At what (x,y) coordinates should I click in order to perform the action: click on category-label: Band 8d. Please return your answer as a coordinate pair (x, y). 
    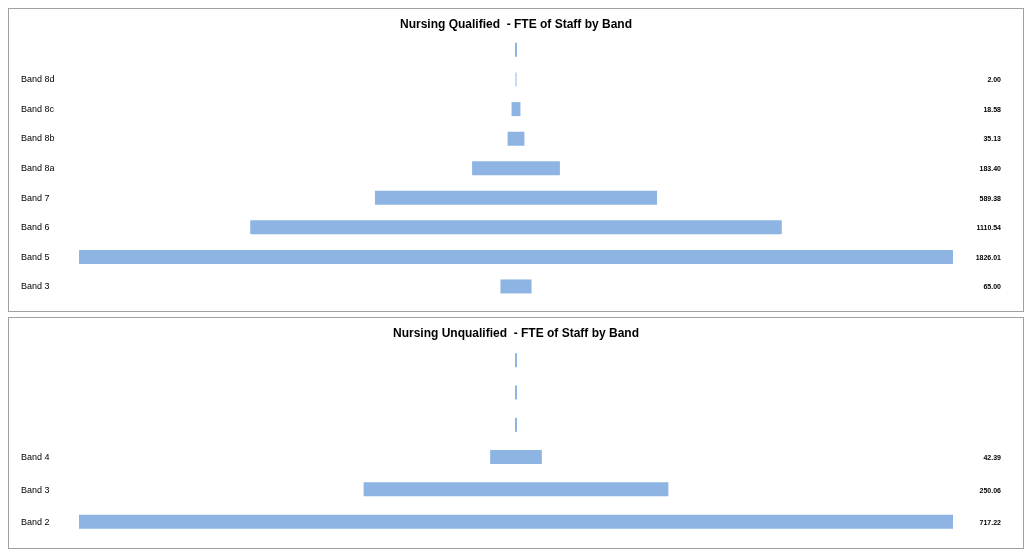
    Looking at the image, I should click on (38, 79).